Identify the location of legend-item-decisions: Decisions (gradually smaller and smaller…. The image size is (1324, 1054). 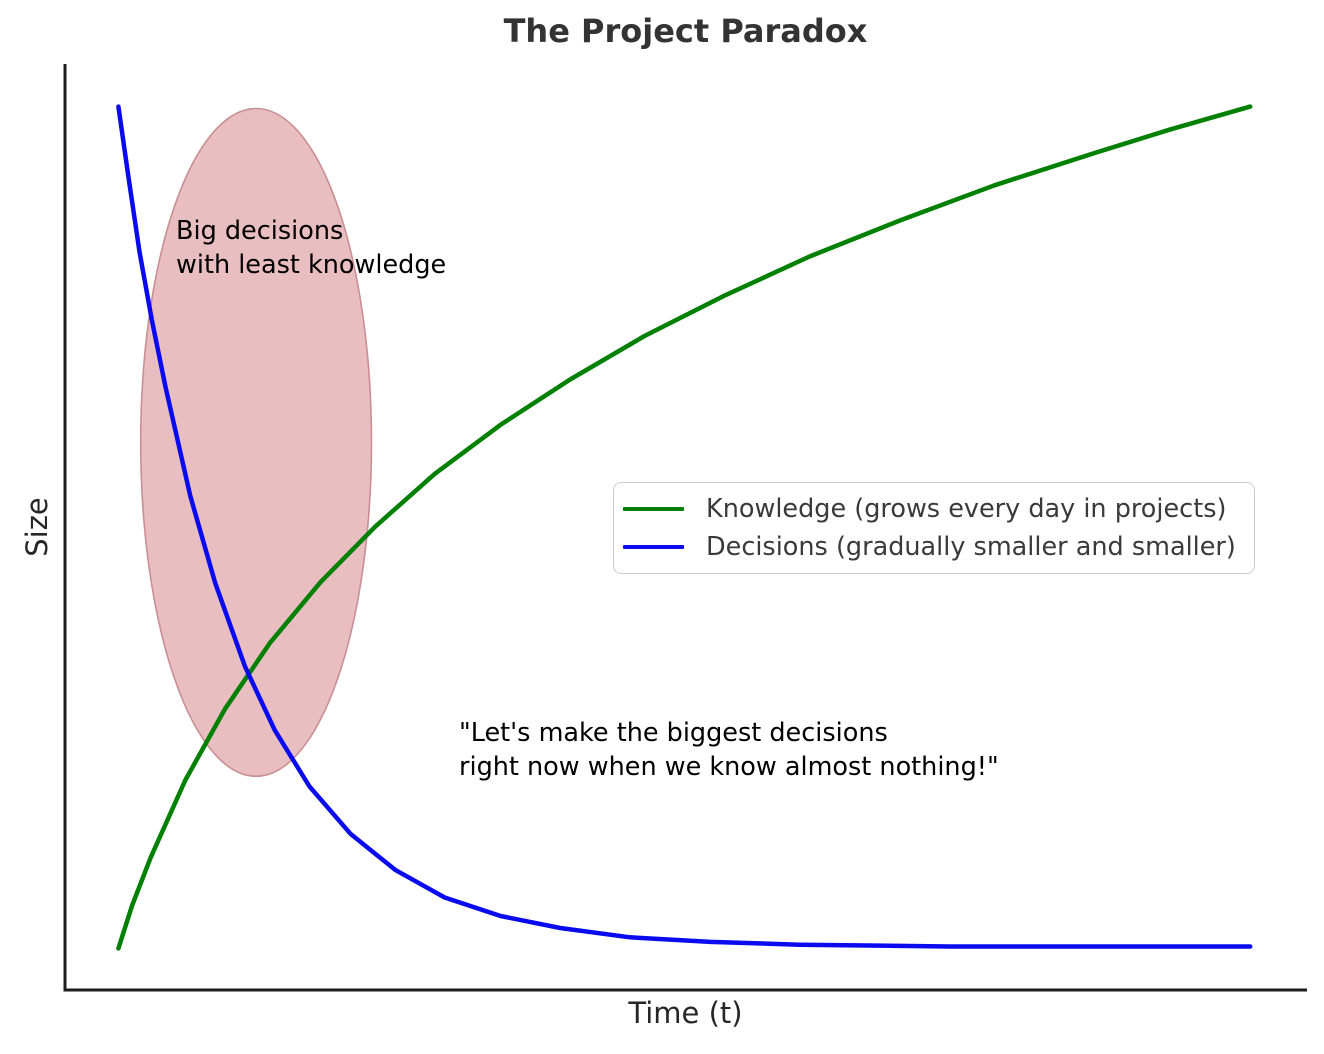
(929, 547).